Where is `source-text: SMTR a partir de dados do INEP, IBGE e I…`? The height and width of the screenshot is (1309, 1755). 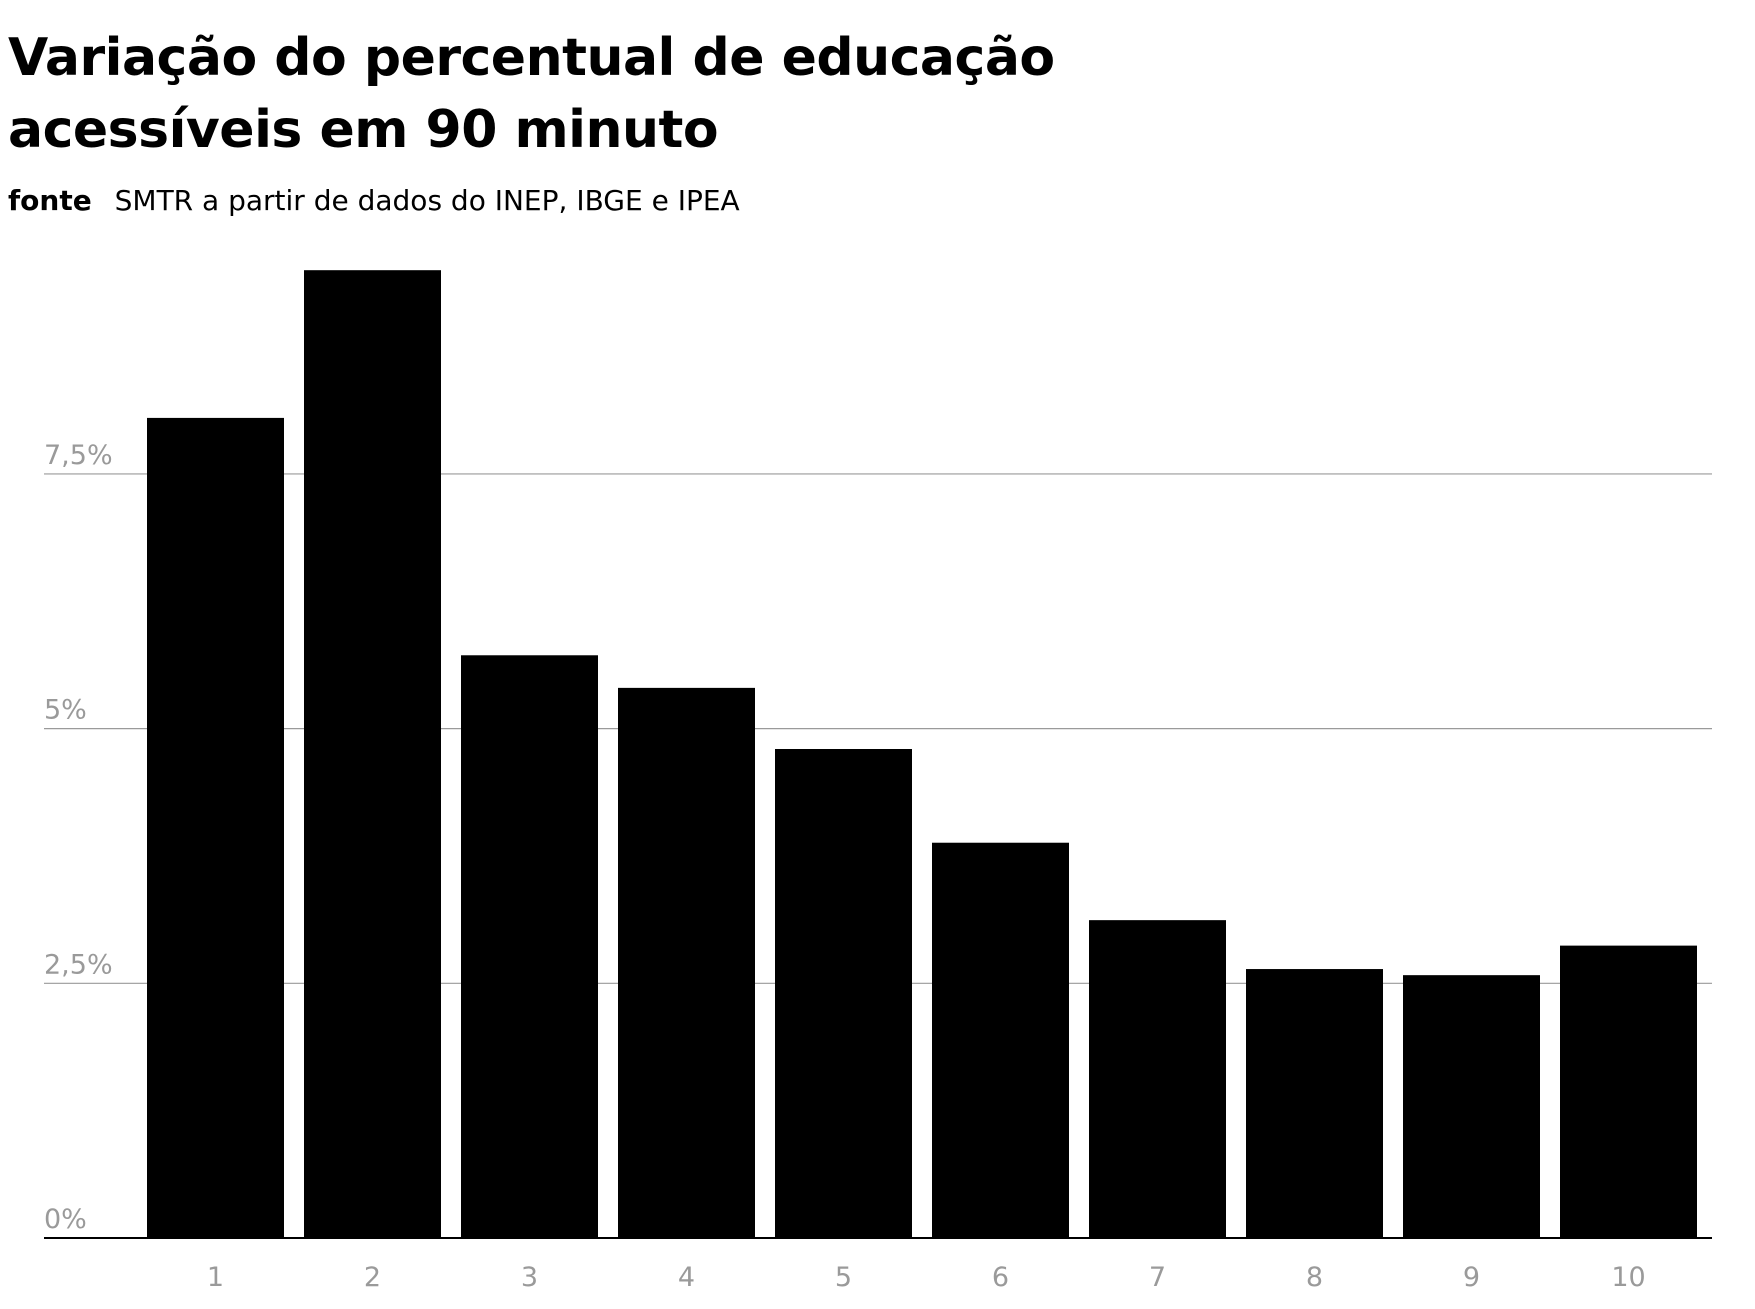
source-text: SMTR a partir de dados do INEP, IBGE e I… is located at coordinates (427, 200).